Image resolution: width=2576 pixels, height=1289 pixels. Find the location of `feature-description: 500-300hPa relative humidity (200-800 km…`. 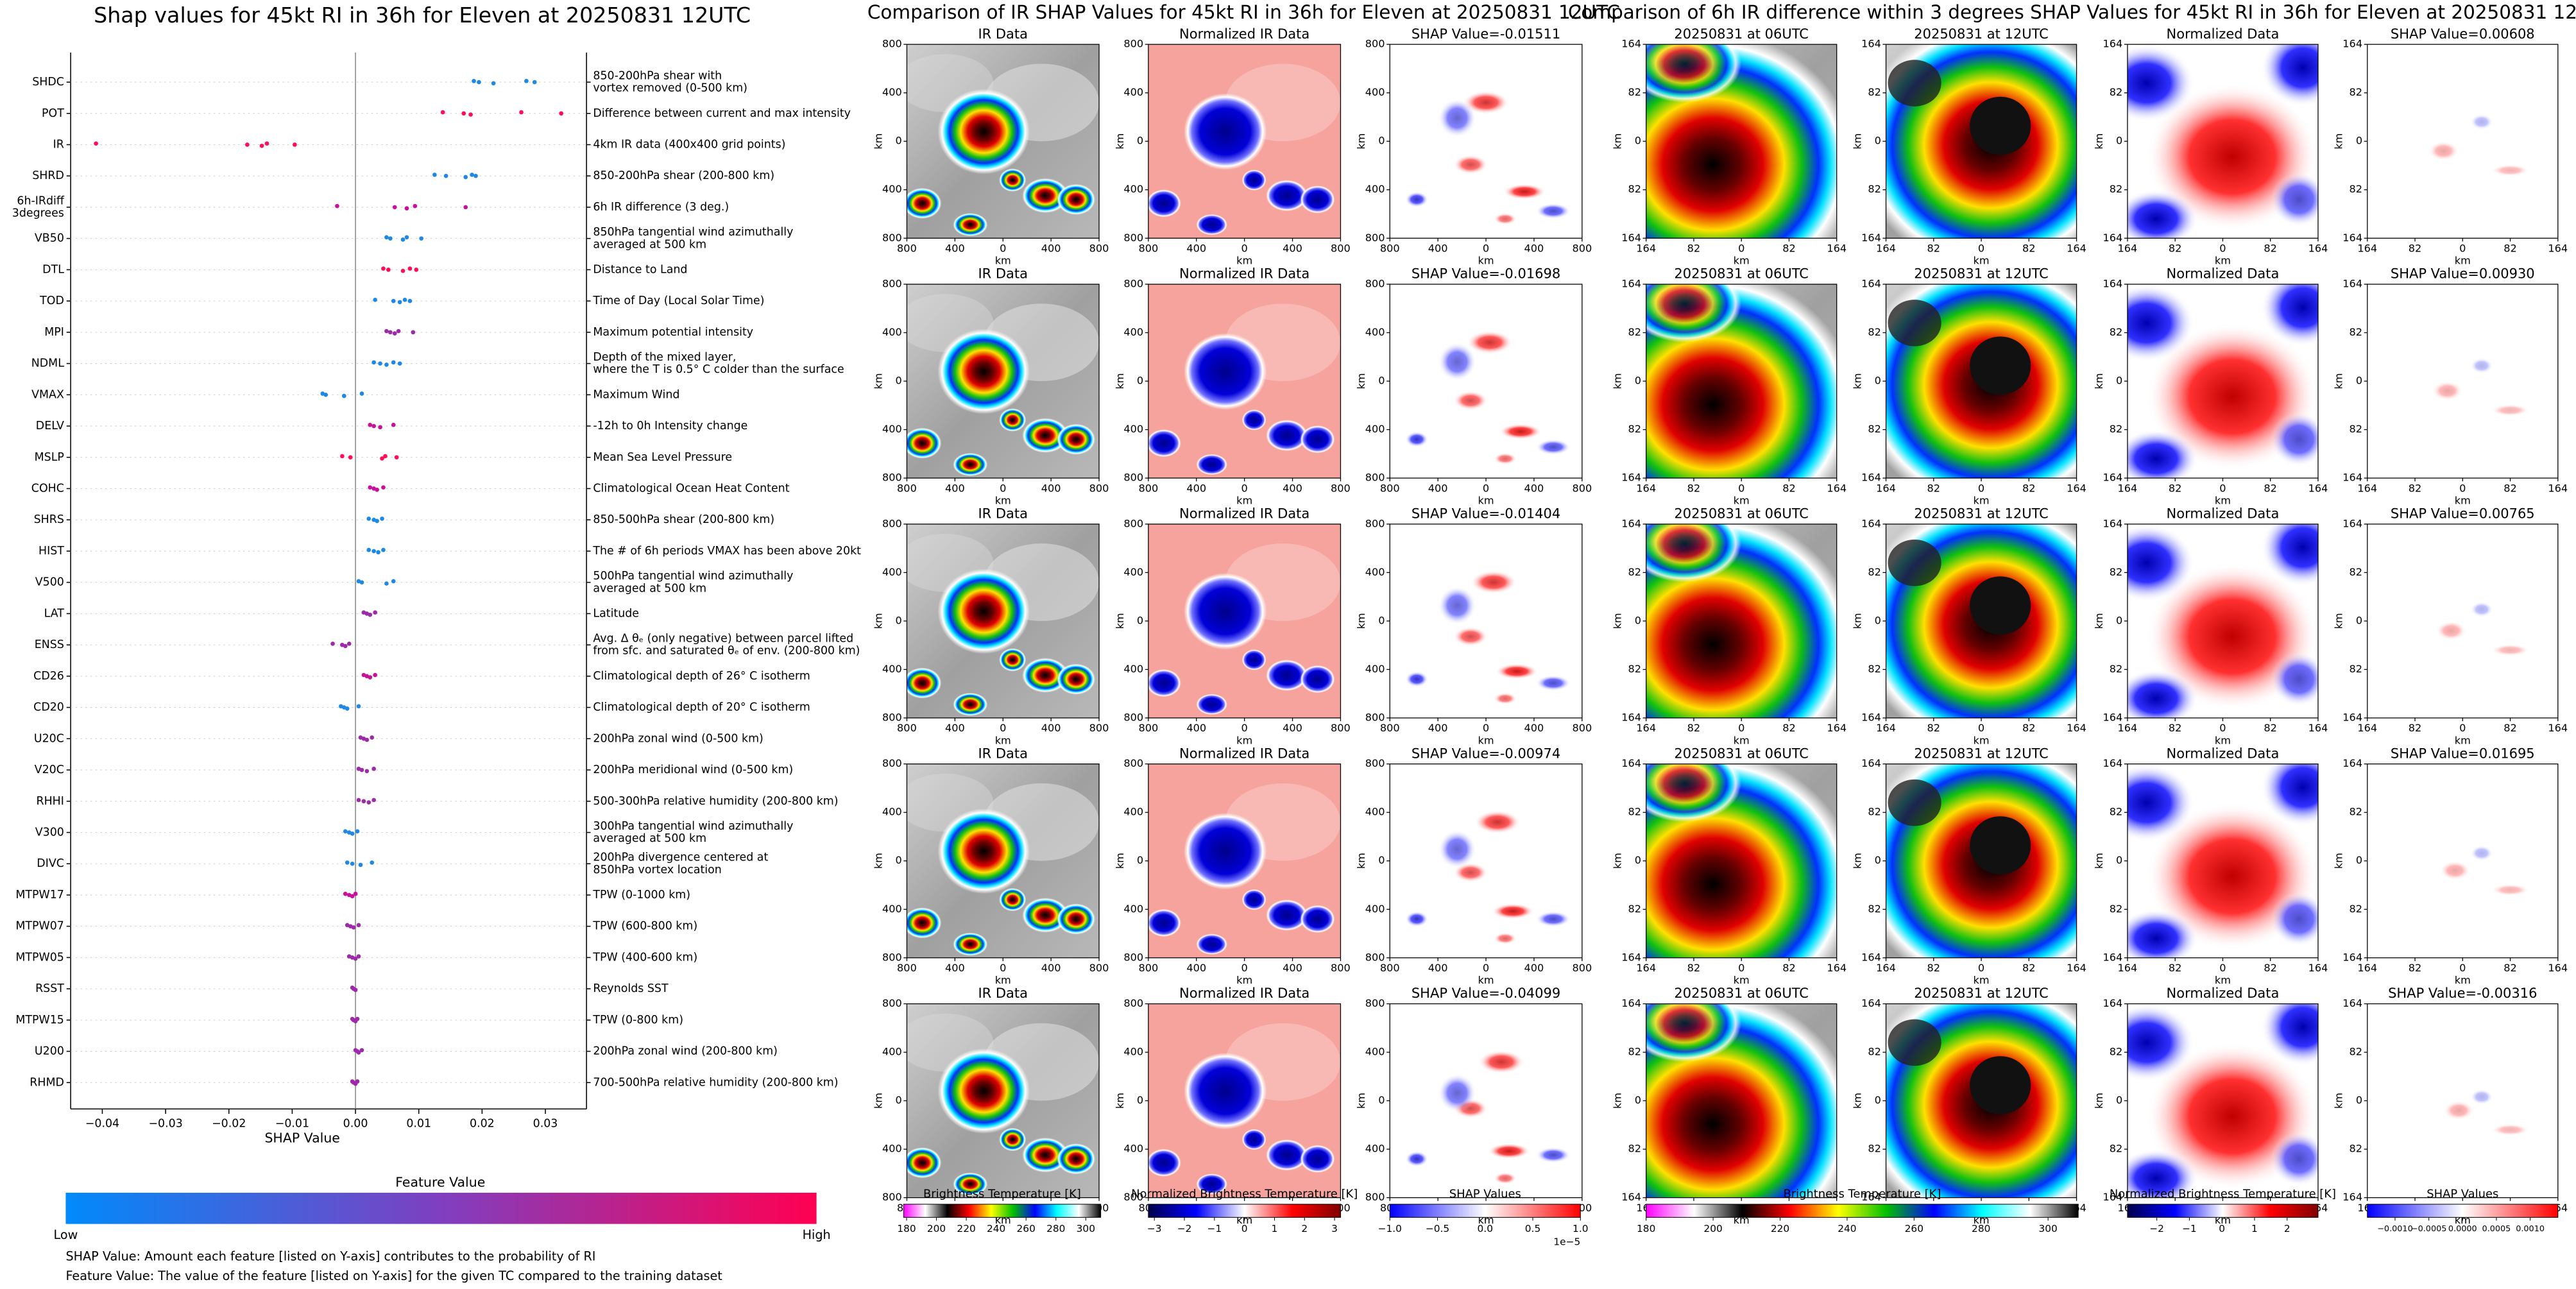

feature-description: 500-300hPa relative humidity (200-800 km… is located at coordinates (715, 801).